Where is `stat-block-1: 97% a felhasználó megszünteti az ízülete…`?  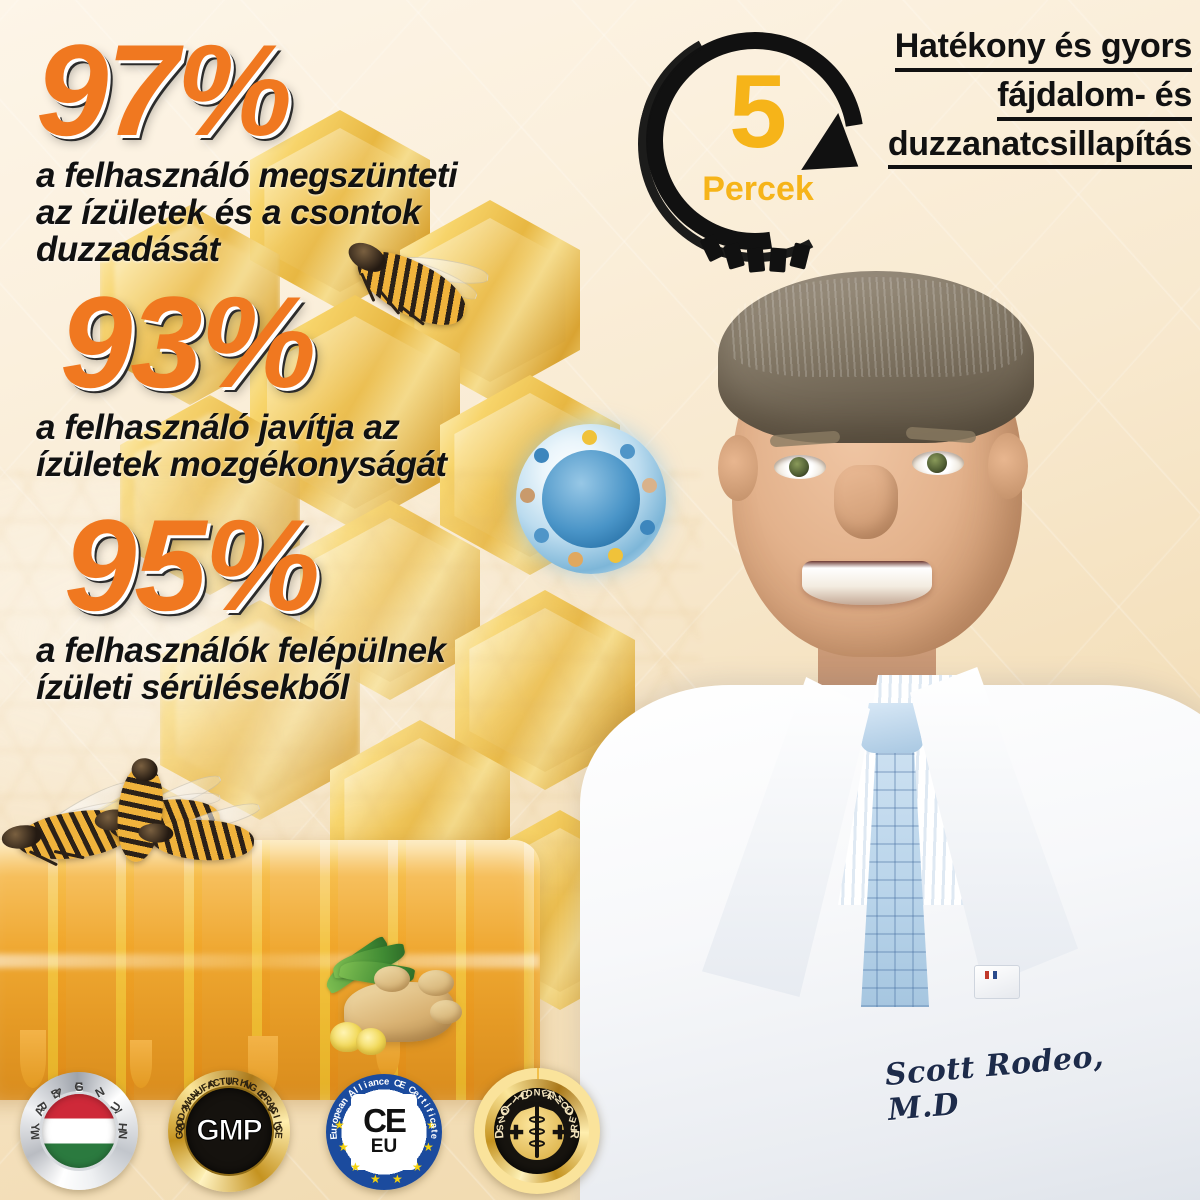
stat-block-1: 97% a felhasználó megszünteti az ízülete… is located at coordinates (356, 143).